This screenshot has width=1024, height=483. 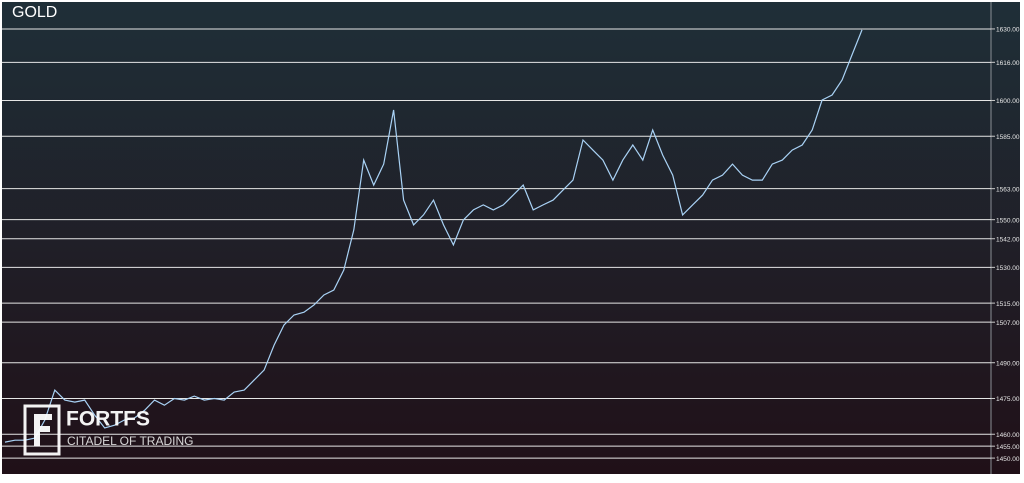 What do you see at coordinates (1008, 189) in the screenshot?
I see `y-tick-label: 1563.00` at bounding box center [1008, 189].